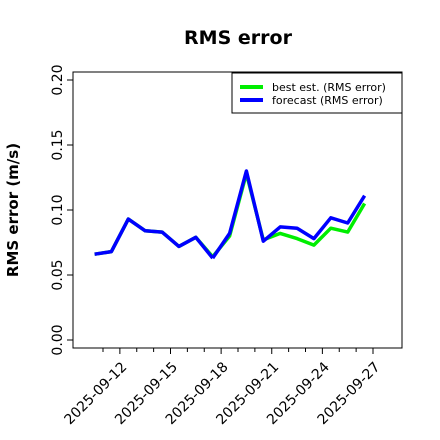  I want to click on y-tick-label-0: 0.00, so click(58, 339).